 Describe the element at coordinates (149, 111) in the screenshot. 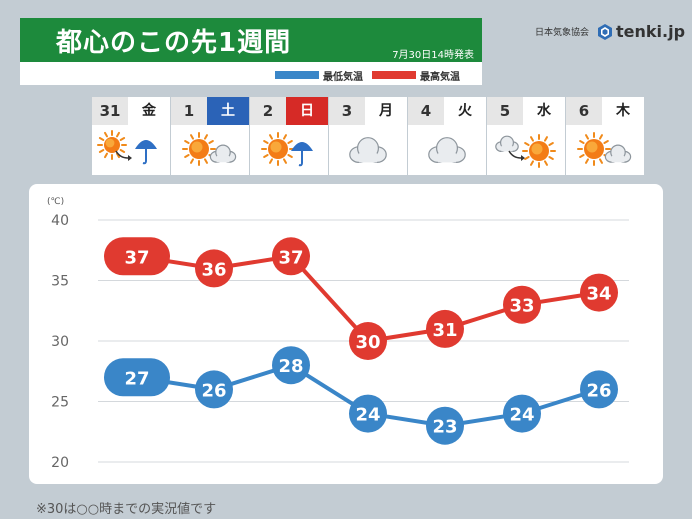

I see `day-weekday: 金` at that location.